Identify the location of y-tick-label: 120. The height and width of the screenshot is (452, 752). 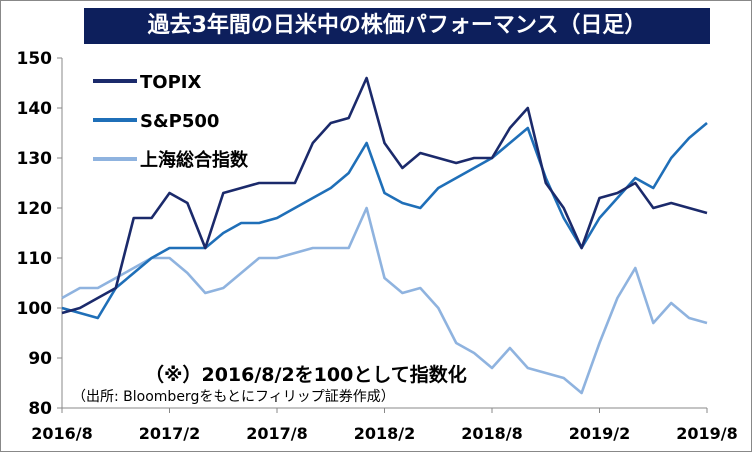
(35, 209).